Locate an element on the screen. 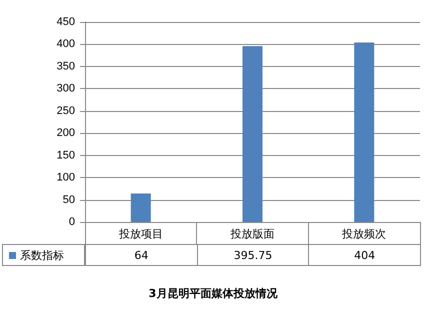 Image resolution: width=426 pixels, height=324 pixels. y-tick-label: 50 is located at coordinates (68, 200).